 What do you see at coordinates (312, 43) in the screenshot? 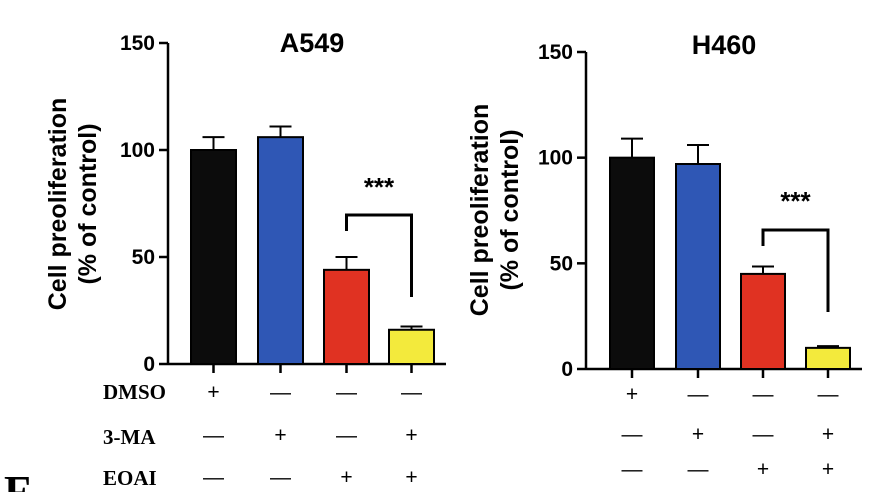
I see `chart-title: A549` at bounding box center [312, 43].